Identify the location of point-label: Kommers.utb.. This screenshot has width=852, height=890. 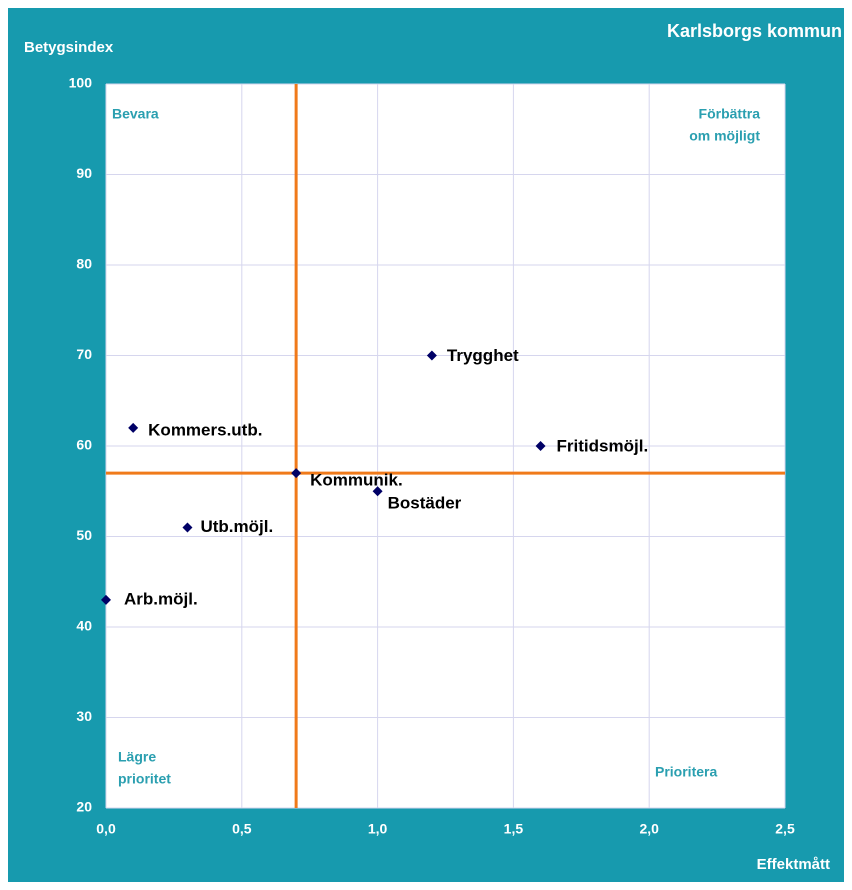
(205, 429).